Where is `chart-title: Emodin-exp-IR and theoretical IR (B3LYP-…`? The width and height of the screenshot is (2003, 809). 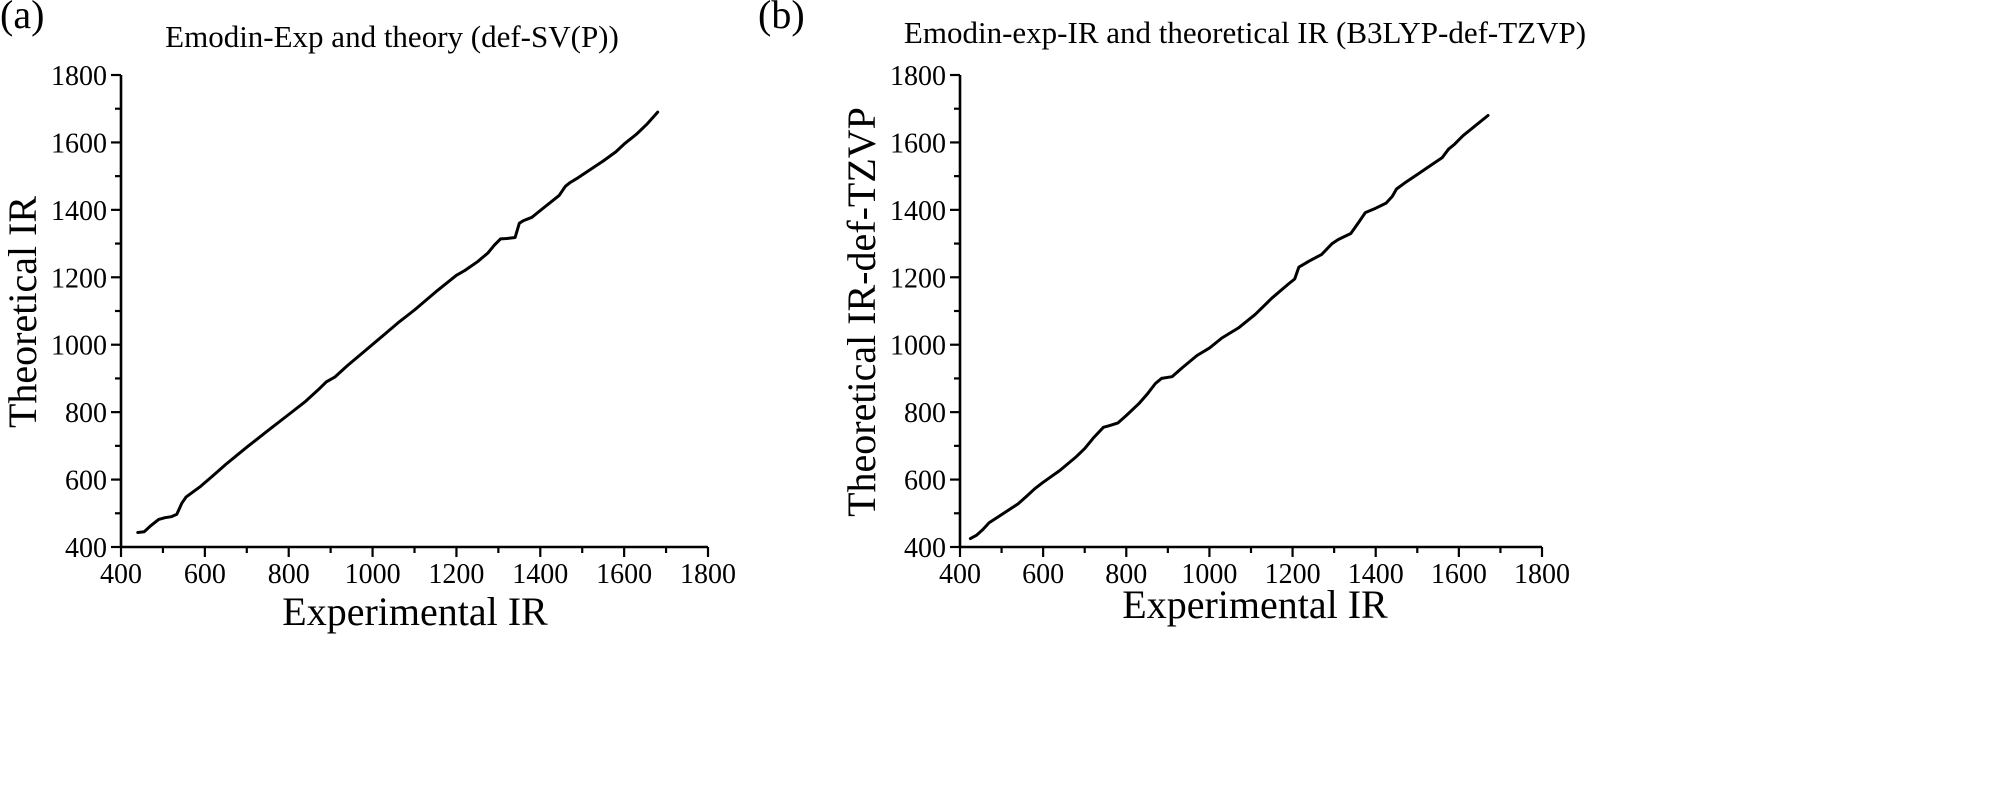
chart-title: Emodin-exp-IR and theoretical IR (B3LYP-… is located at coordinates (1245, 32).